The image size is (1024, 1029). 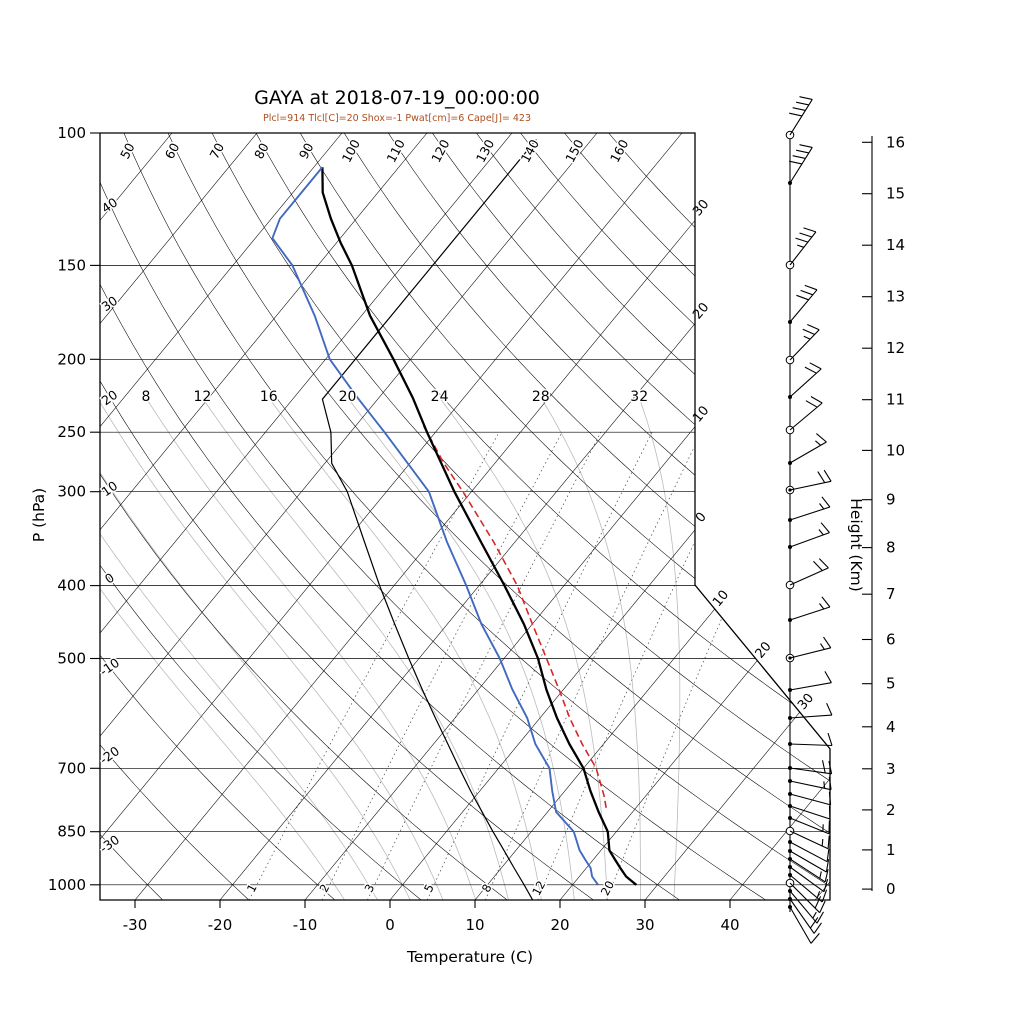 What do you see at coordinates (71, 832) in the screenshot?
I see `pressure-tick-label: 850` at bounding box center [71, 832].